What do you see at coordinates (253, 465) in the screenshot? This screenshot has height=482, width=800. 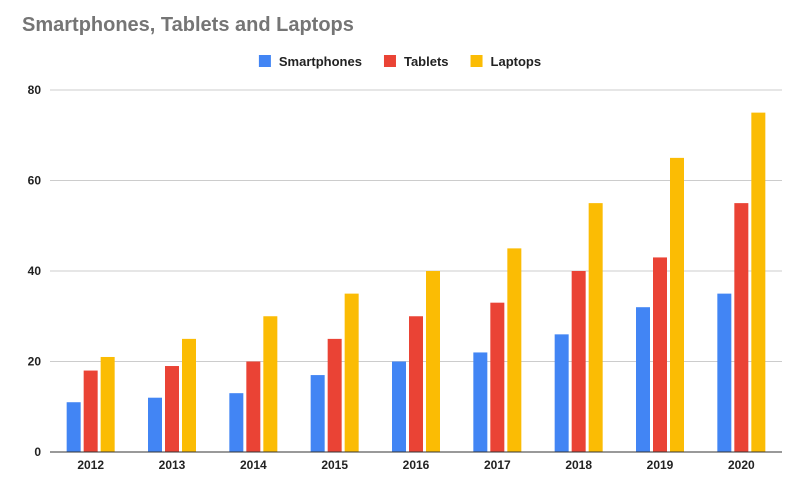 I see `x-tick-label-2014: 2014` at bounding box center [253, 465].